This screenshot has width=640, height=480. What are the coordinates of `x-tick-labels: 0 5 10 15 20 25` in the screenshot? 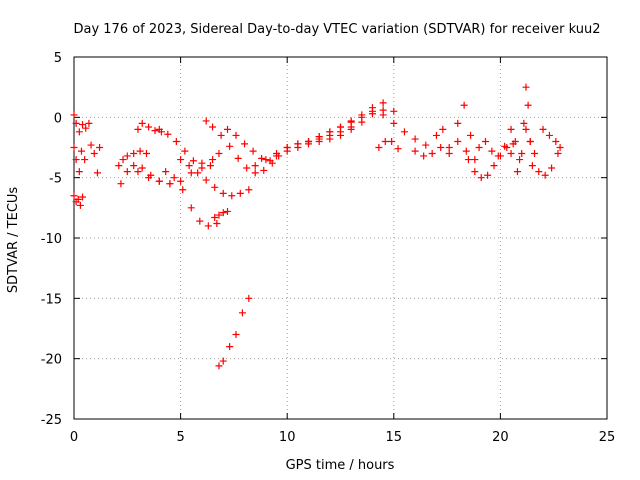 It's located at (342, 437).